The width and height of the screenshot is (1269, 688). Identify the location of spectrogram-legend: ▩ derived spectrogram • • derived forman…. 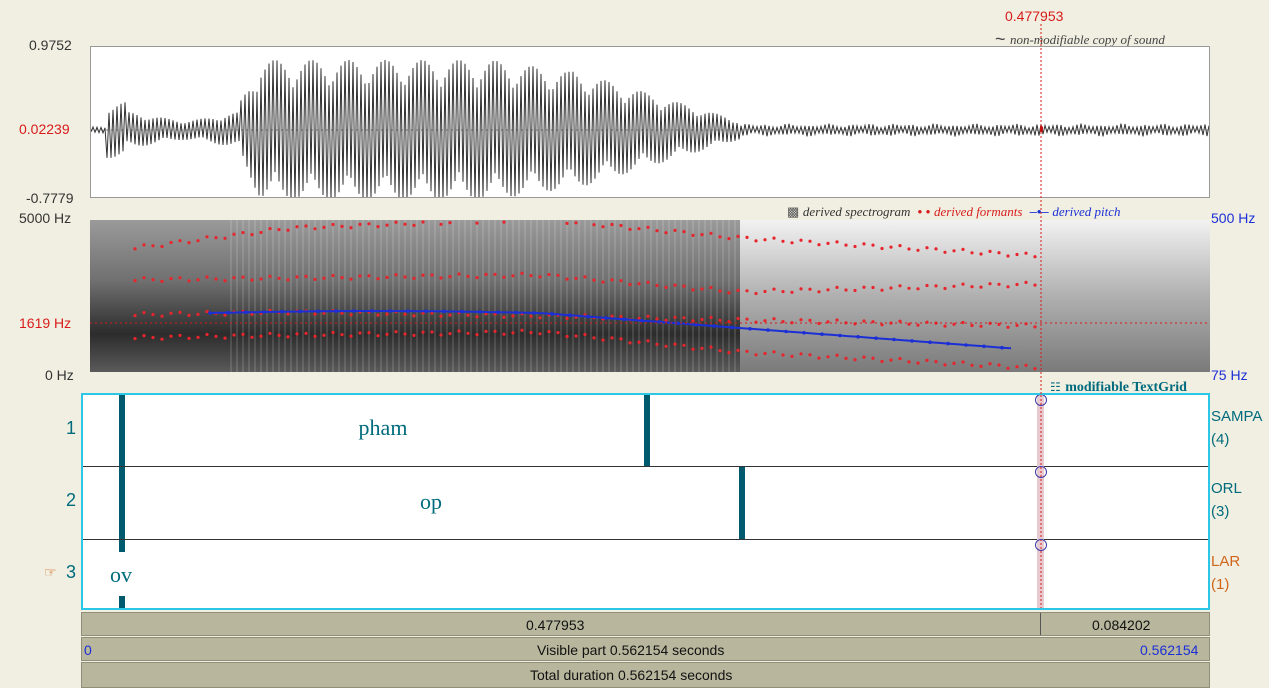
(954, 212).